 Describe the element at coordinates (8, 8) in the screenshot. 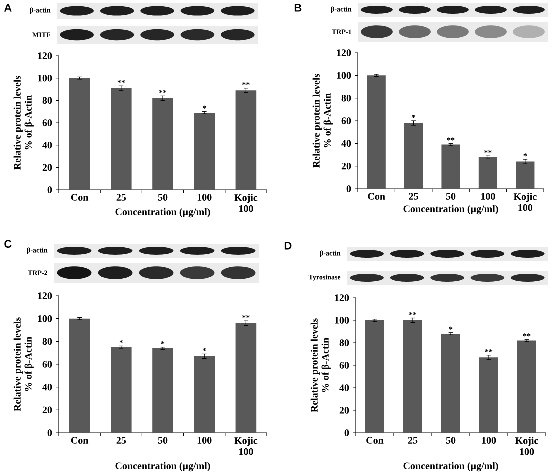

I see `chart-title: A` at that location.